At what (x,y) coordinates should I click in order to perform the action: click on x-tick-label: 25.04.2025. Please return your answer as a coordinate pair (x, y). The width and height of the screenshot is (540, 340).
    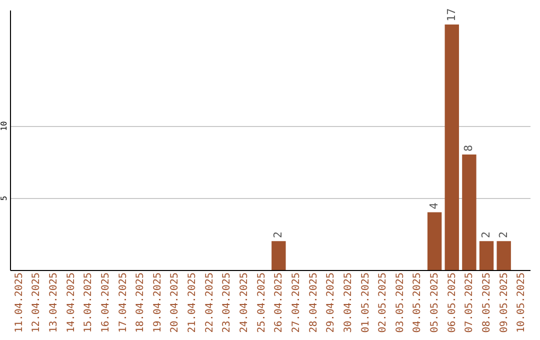
    Looking at the image, I should click on (262, 302).